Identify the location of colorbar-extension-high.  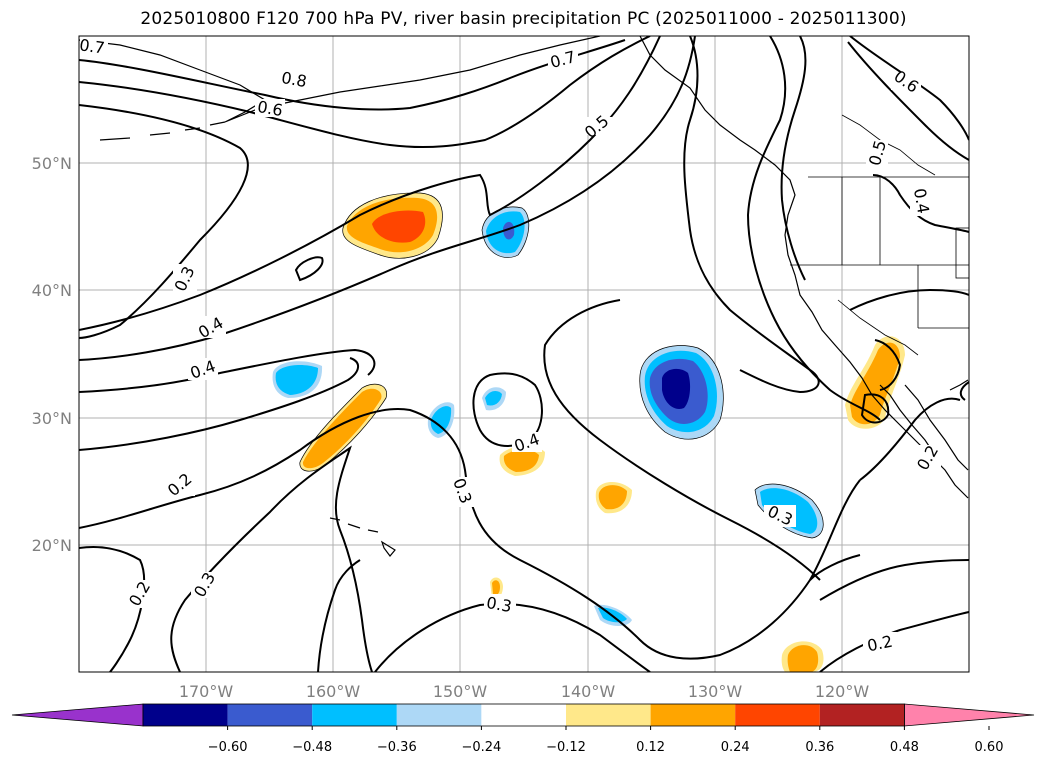
(969, 715).